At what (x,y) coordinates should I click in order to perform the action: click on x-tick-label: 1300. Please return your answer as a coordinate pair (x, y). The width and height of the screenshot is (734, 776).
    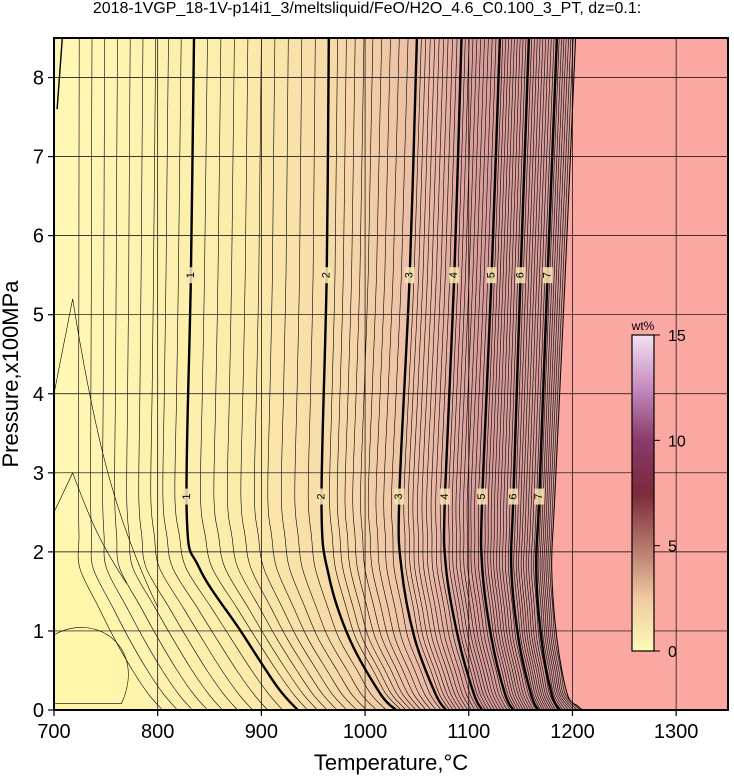
    Looking at the image, I should click on (676, 732).